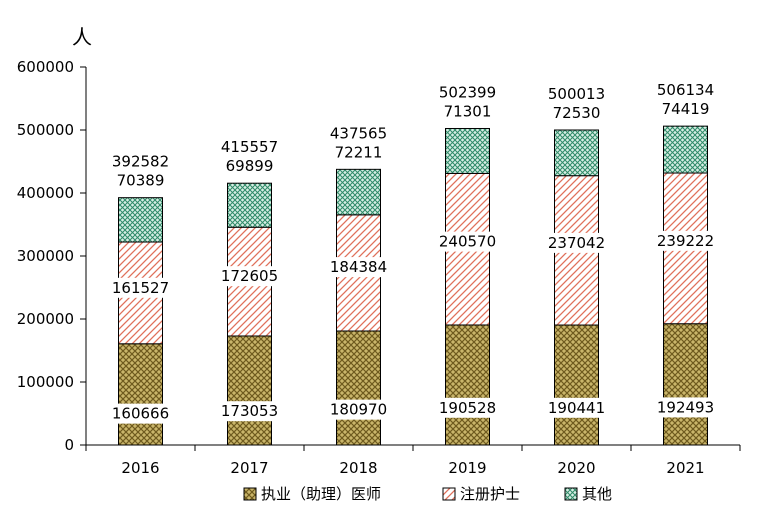 The image size is (764, 532). I want to click on data-label-physicians: 192493, so click(685, 407).